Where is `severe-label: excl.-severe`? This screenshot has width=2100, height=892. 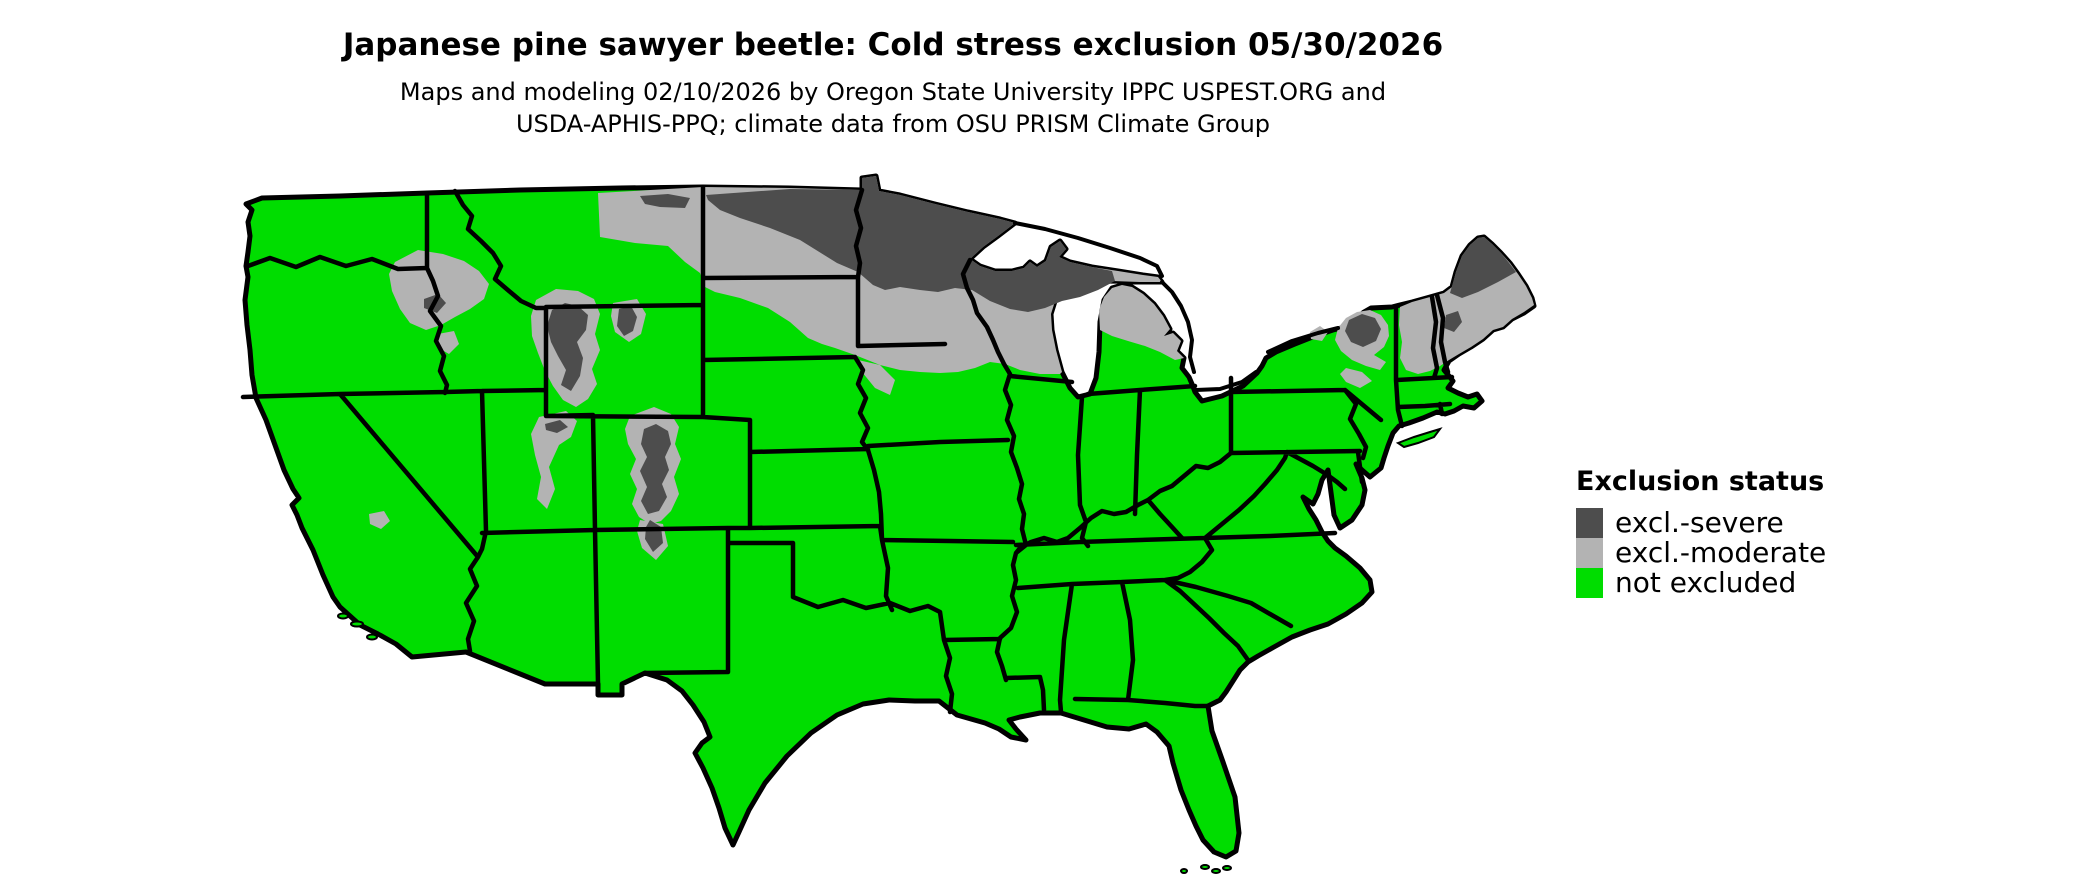 severe-label: excl.-severe is located at coordinates (1699, 522).